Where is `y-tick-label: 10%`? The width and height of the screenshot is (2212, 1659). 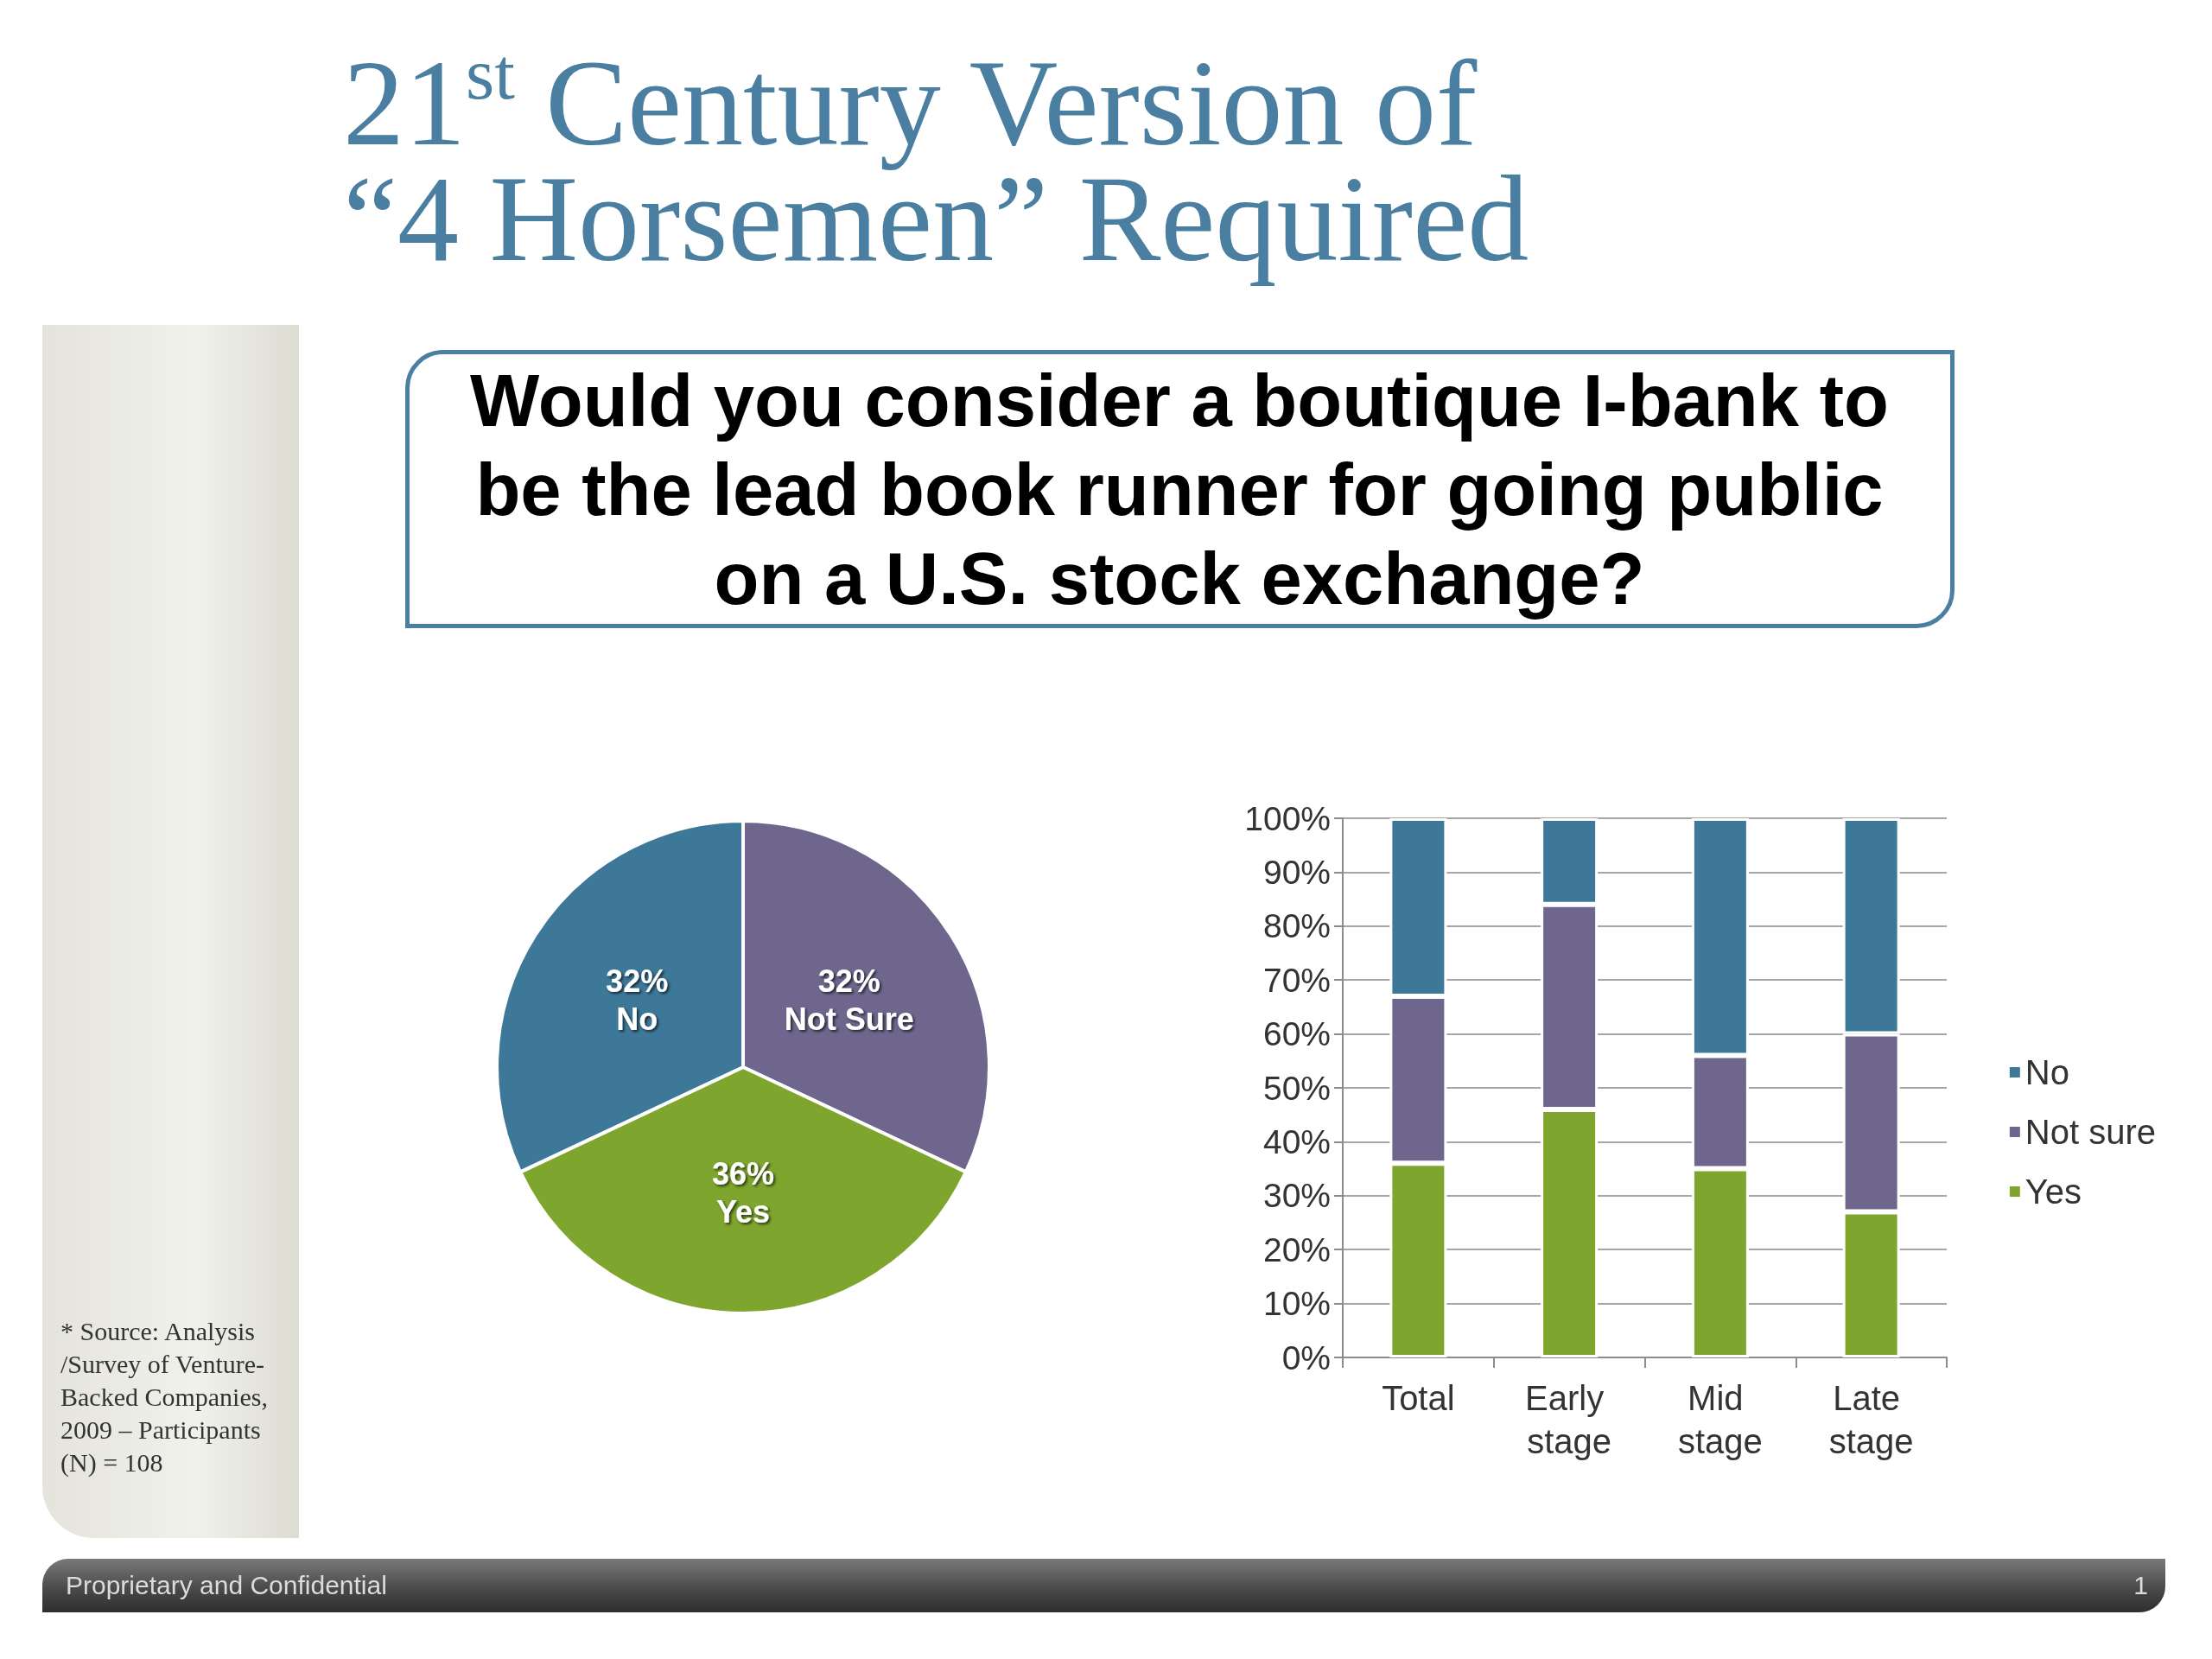 y-tick-label: 10% is located at coordinates (1296, 1304).